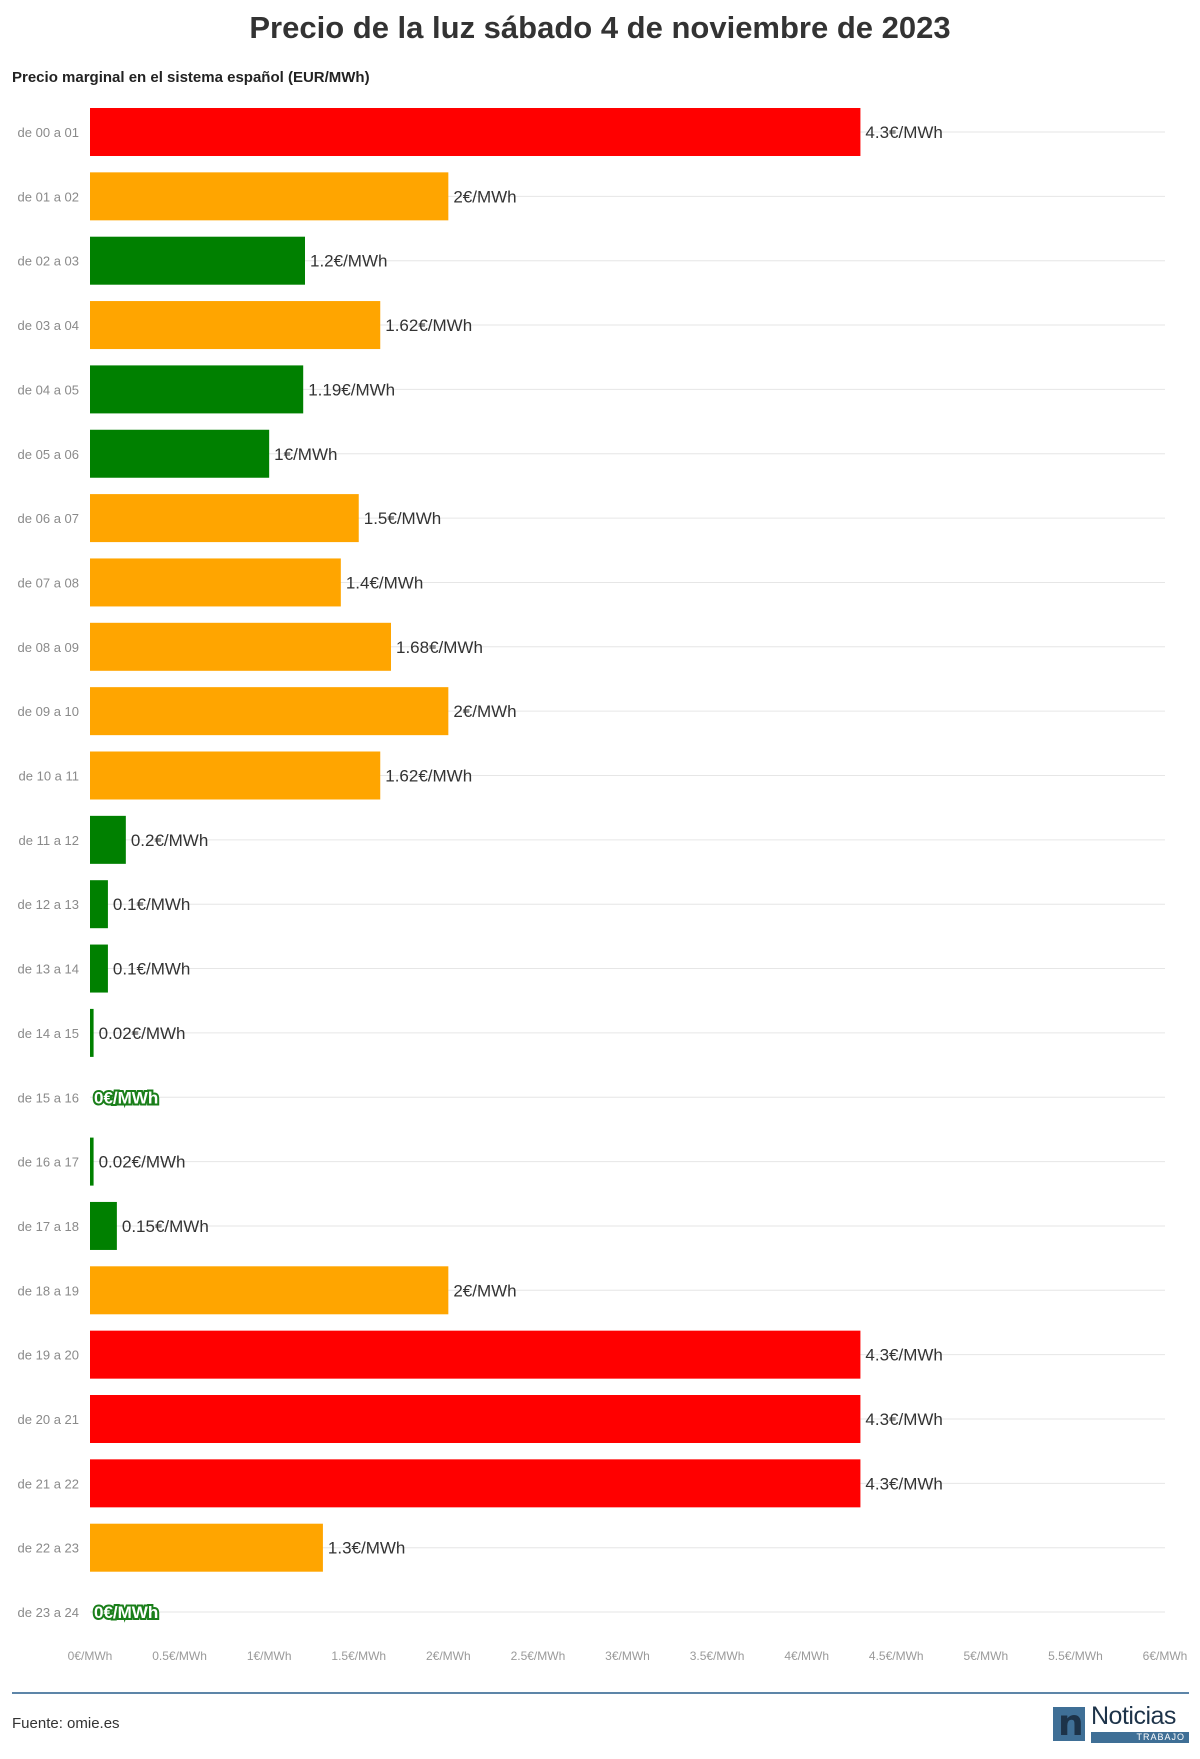 Image resolution: width=1200 pixels, height=1759 pixels. Describe the element at coordinates (48, 196) in the screenshot. I see `category-label: de 01 a 02` at that location.